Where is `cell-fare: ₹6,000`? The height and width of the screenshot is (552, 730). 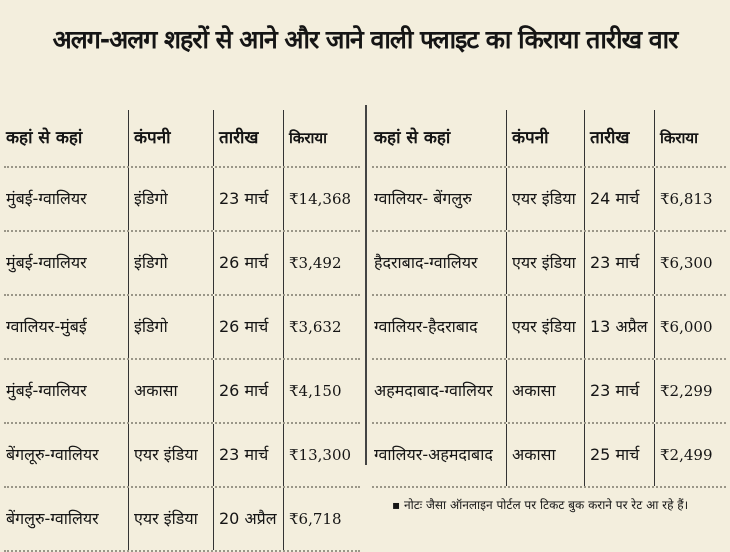
cell-fare: ₹6,000 is located at coordinates (686, 327).